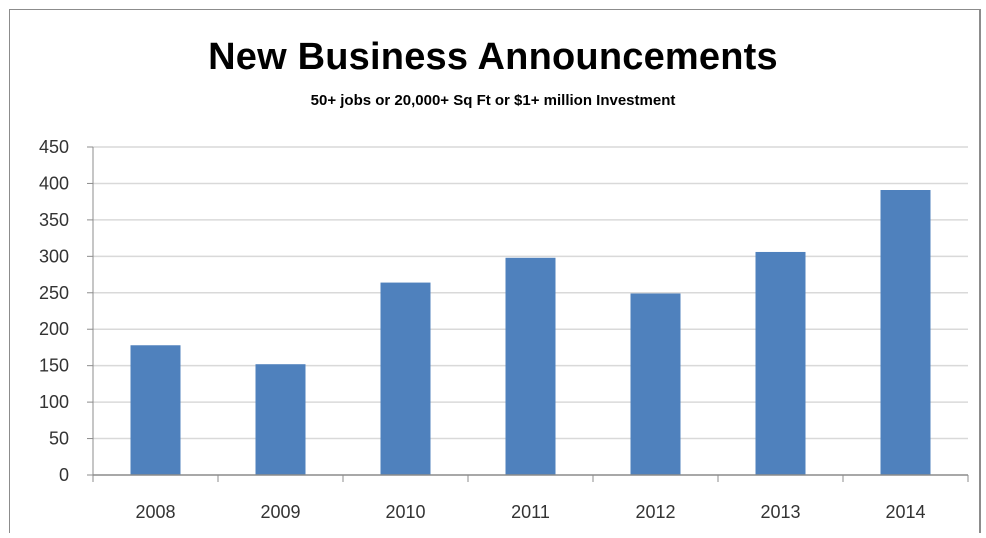 The image size is (986, 538). I want to click on x-tick-label: 2011, so click(530, 512).